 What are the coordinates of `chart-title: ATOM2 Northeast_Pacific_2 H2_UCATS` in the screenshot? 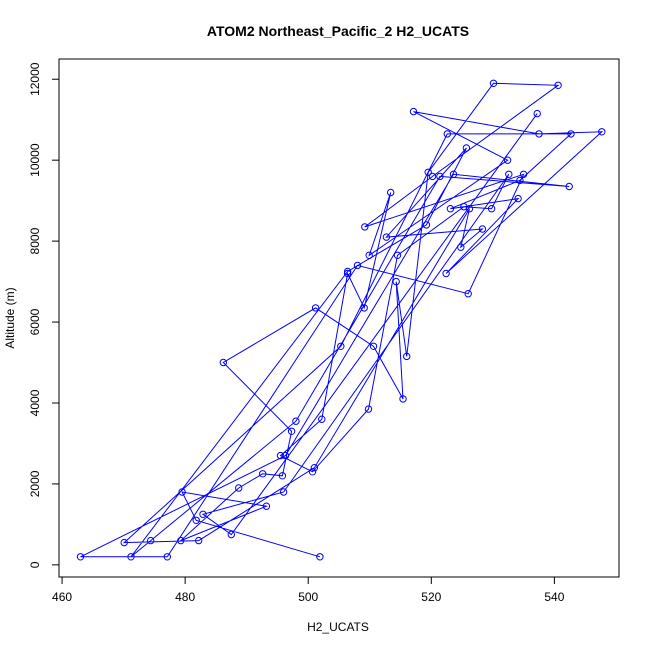 It's located at (338, 31).